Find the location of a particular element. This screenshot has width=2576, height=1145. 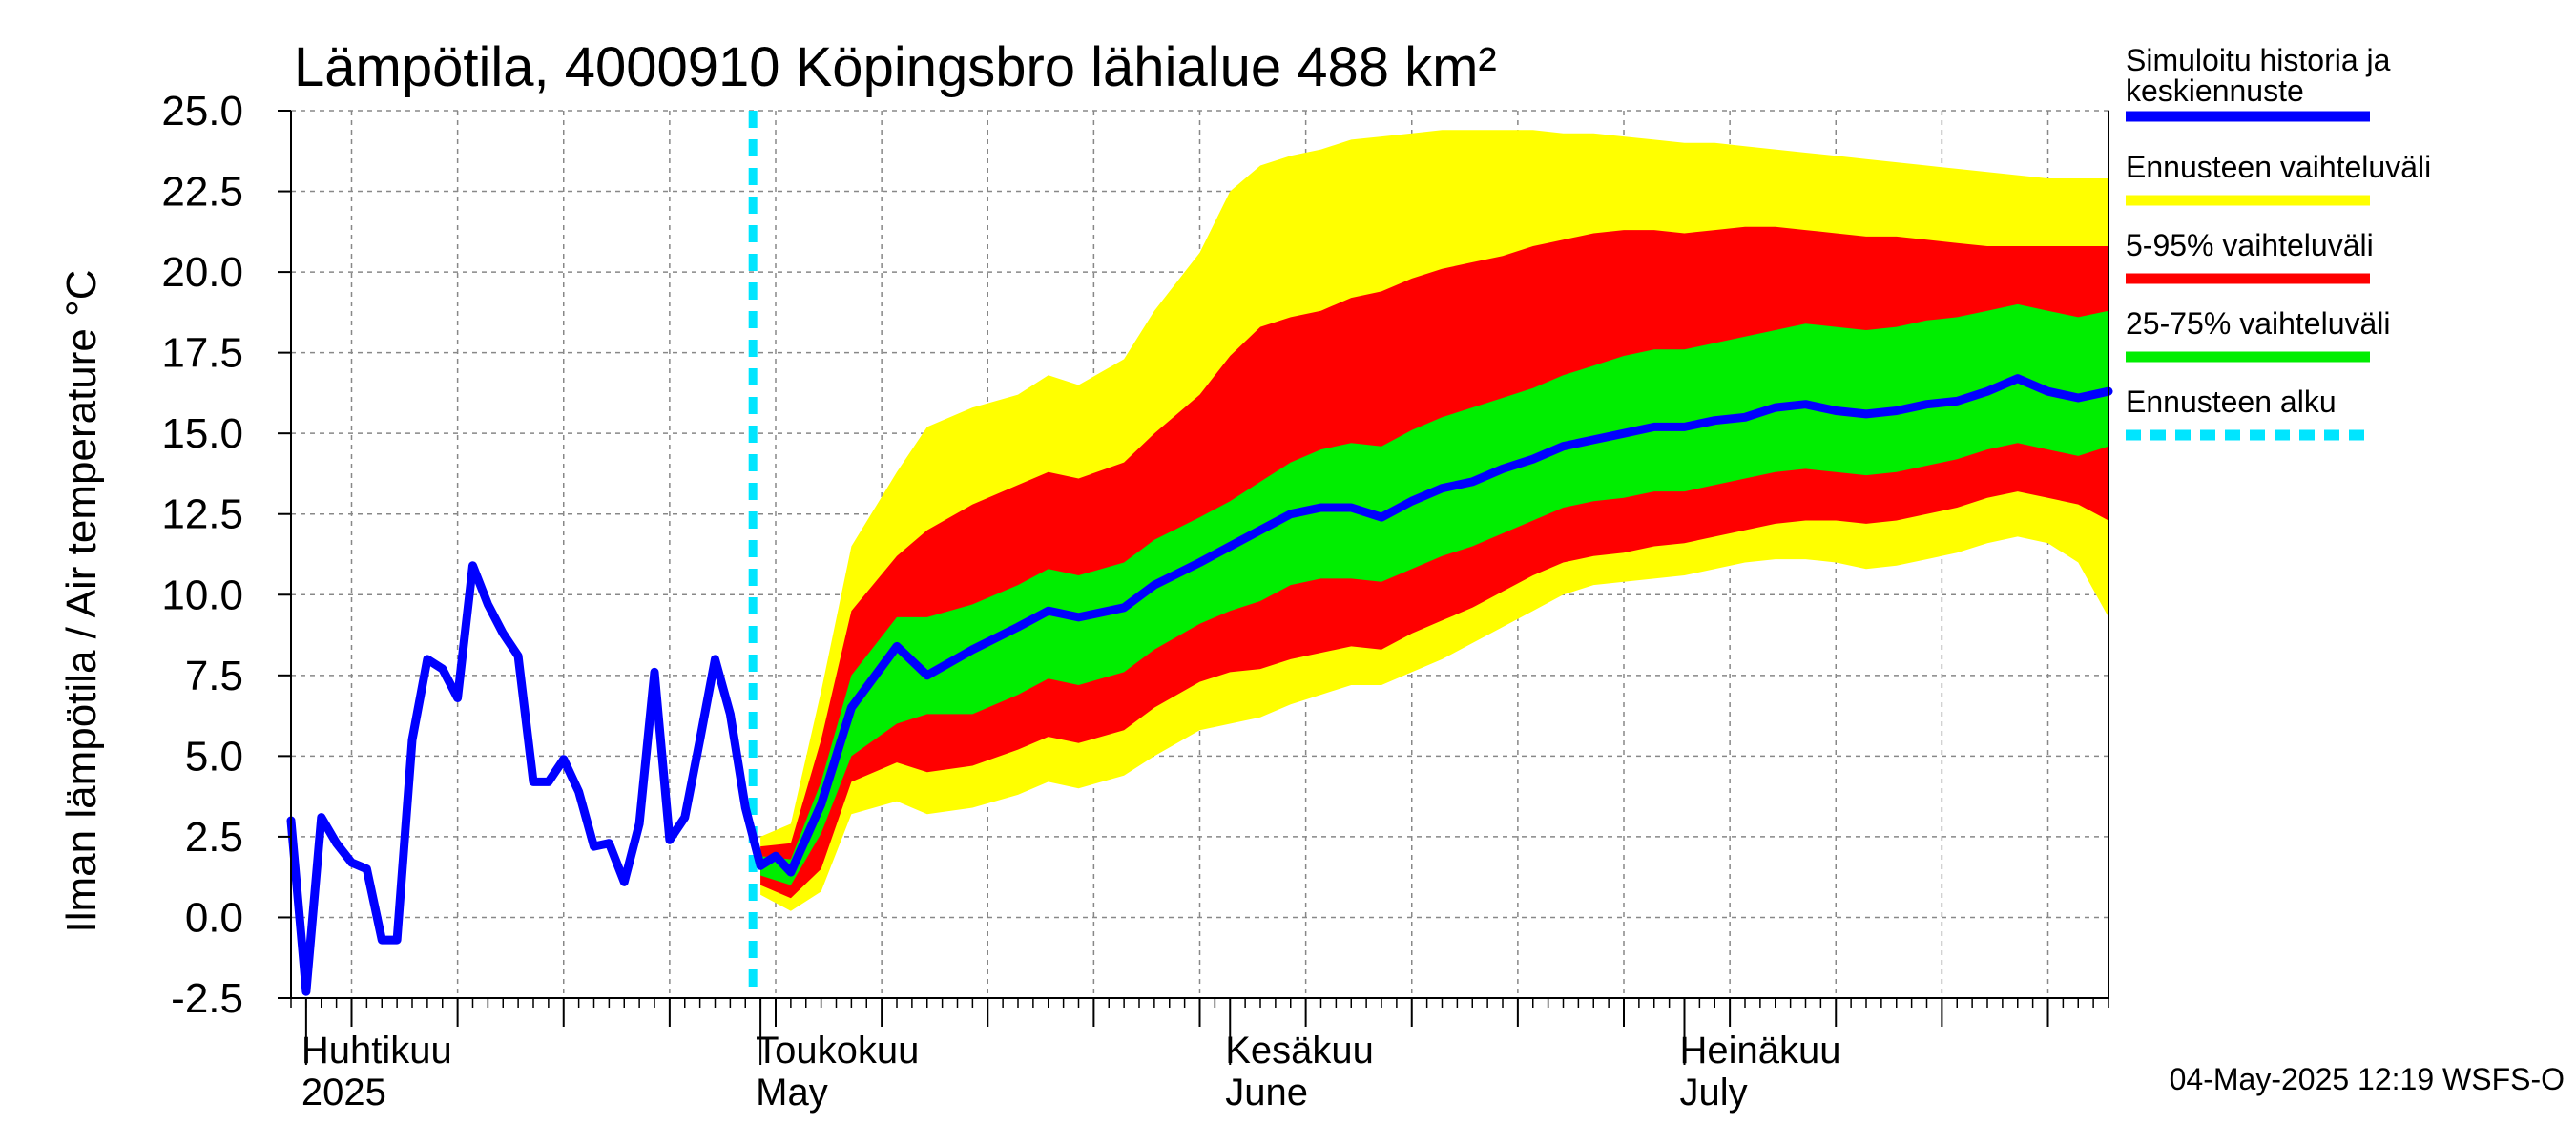

legend-label: 25-75% vaihteluväli is located at coordinates (2258, 323).